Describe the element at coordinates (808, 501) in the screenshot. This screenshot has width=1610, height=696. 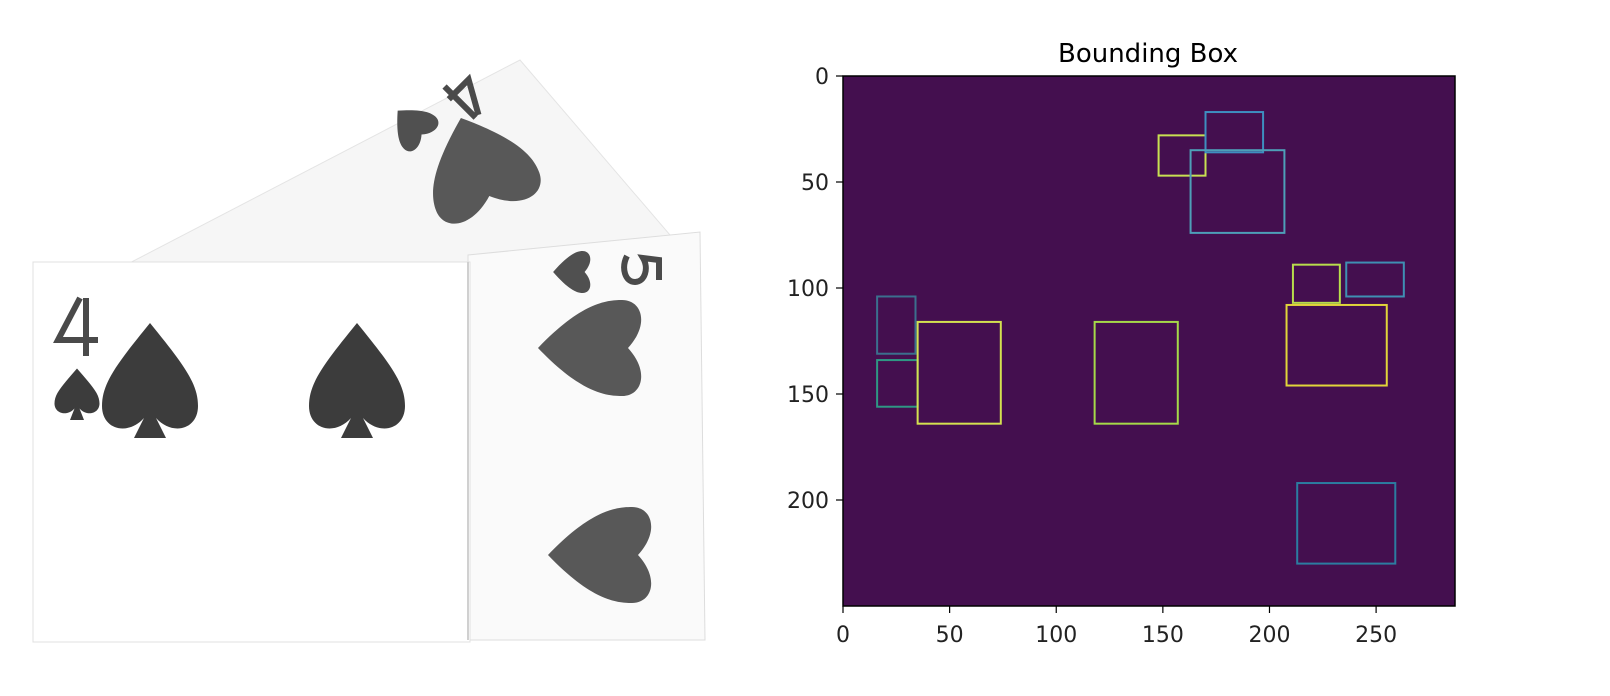
I see `y-tick-label: 200` at that location.